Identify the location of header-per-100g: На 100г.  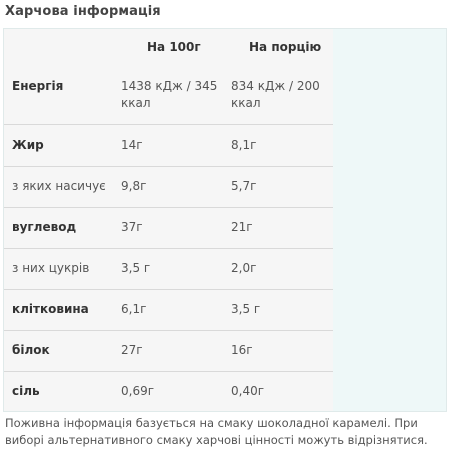
(174, 47).